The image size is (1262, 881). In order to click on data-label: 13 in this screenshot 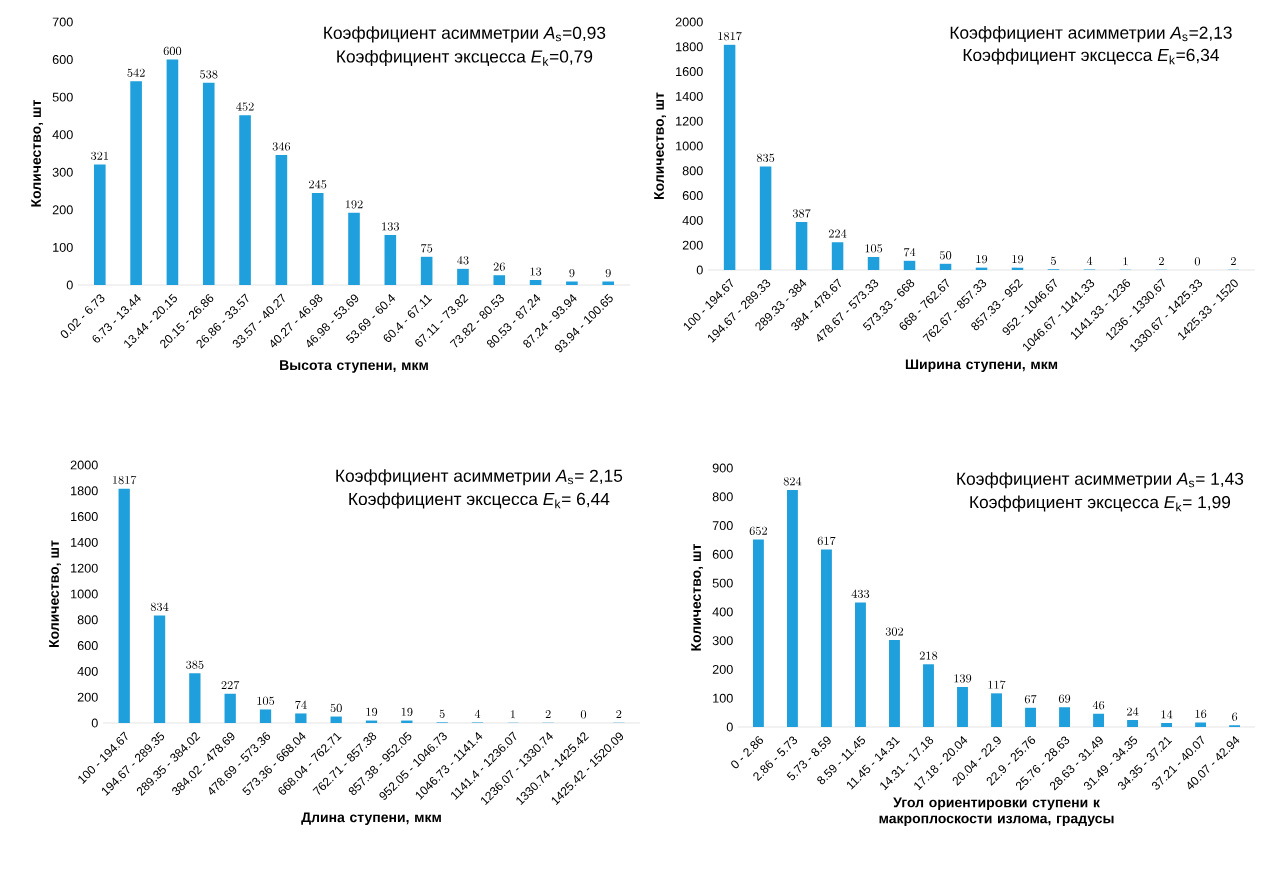, I will do `click(536, 271)`.